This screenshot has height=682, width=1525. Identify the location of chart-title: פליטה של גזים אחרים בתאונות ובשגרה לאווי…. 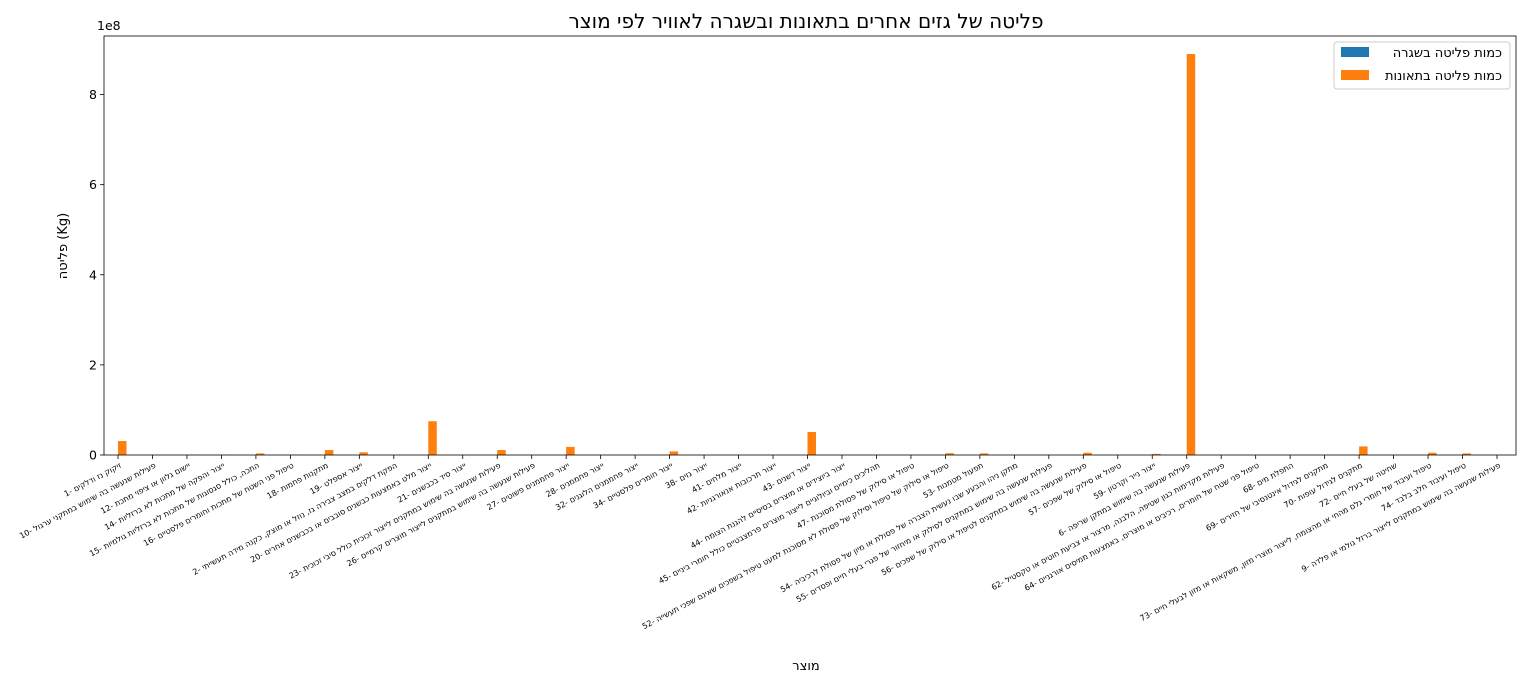
(806, 21).